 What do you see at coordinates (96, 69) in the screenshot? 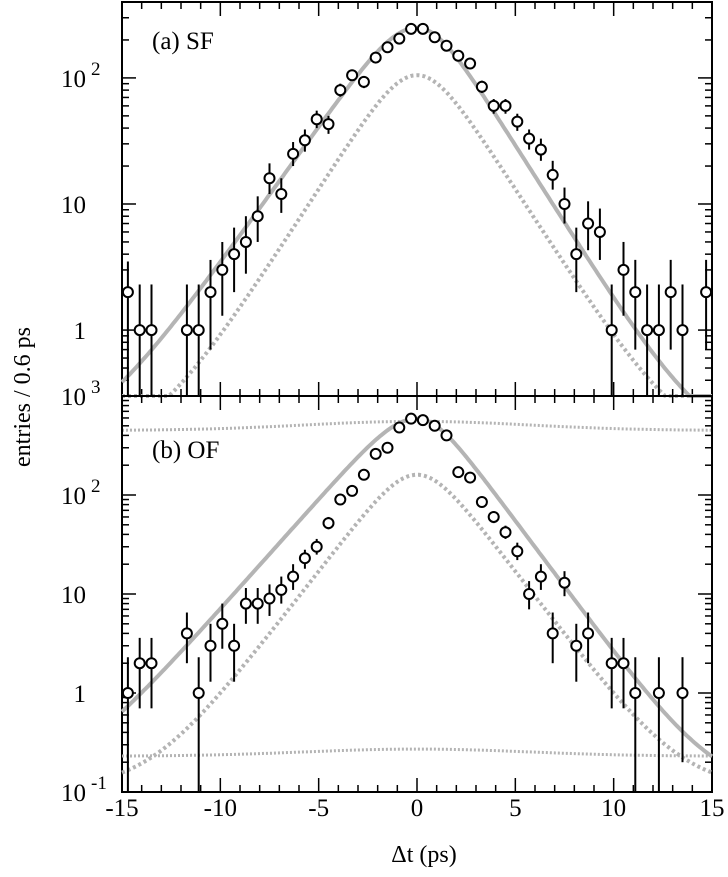
I see `y-tick-exponent: 2` at bounding box center [96, 69].